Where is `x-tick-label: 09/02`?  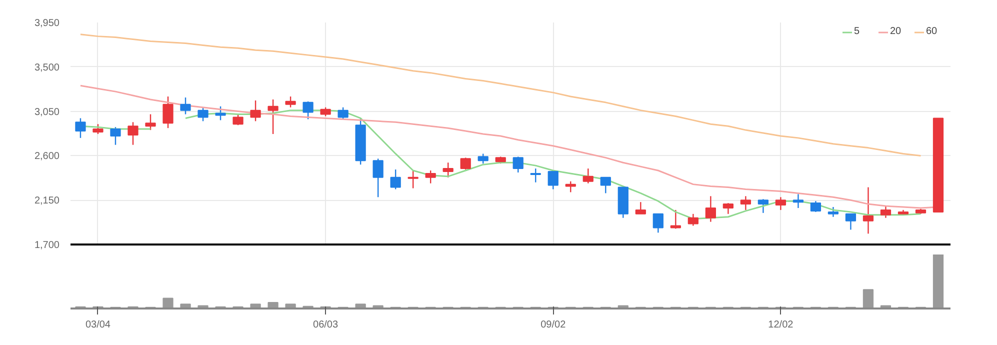 x-tick-label: 09/02 is located at coordinates (553, 325).